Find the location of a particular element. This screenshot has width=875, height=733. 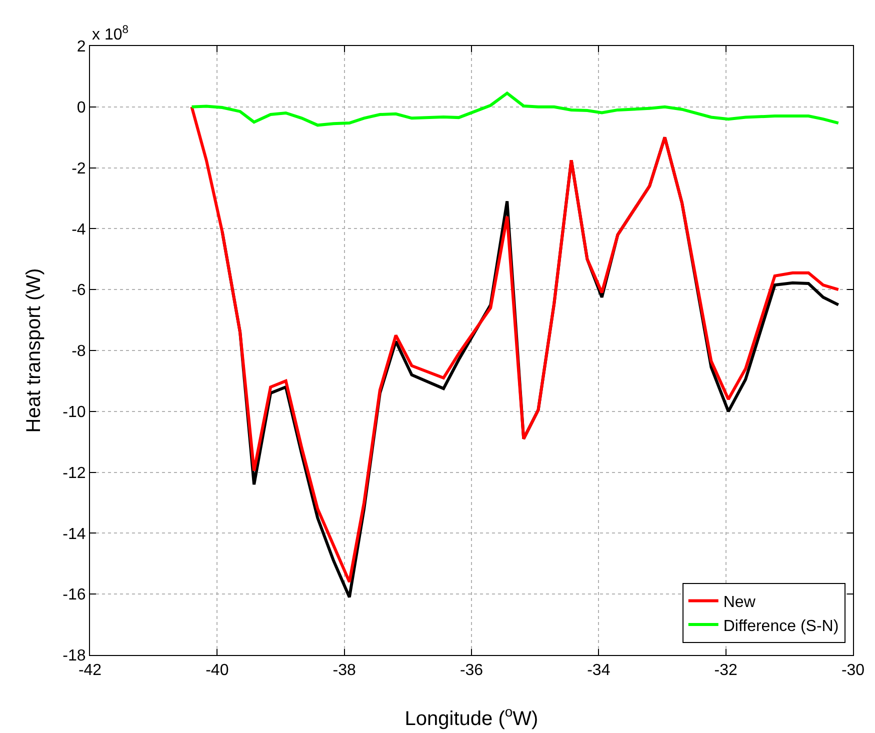

y-tick-label: -6 is located at coordinates (79, 291).